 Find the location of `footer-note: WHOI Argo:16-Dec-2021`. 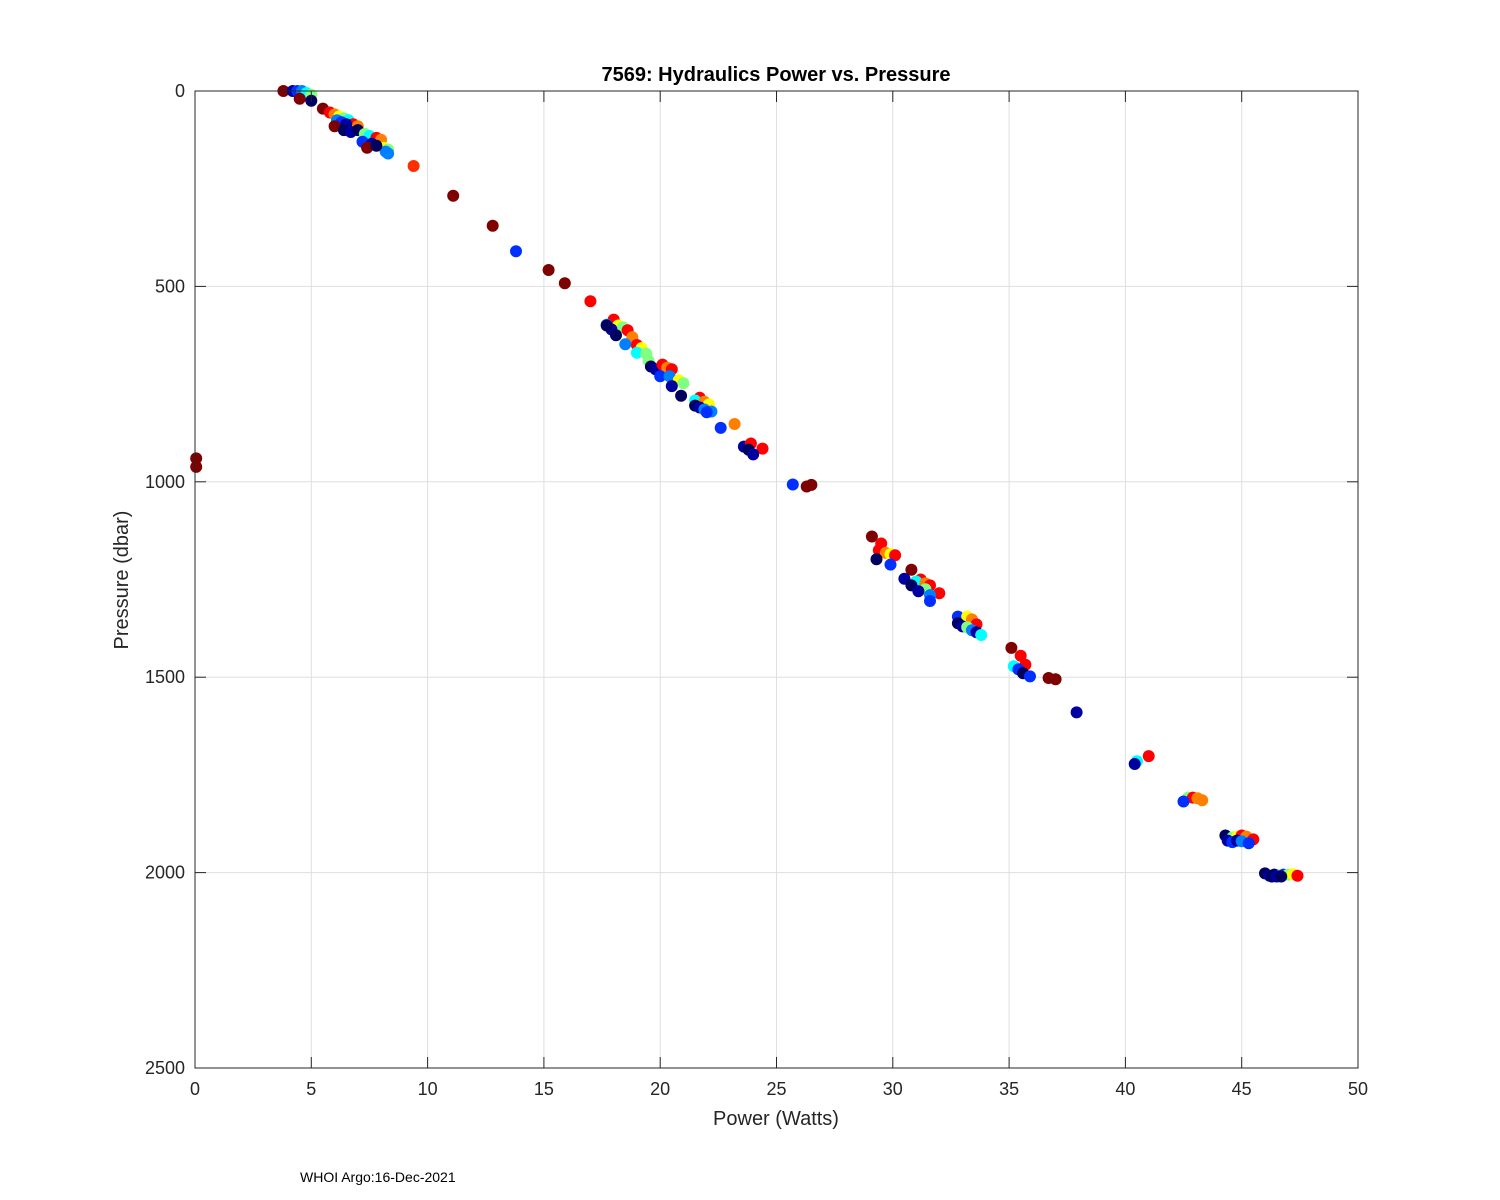

footer-note: WHOI Argo:16-Dec-2021 is located at coordinates (378, 1177).